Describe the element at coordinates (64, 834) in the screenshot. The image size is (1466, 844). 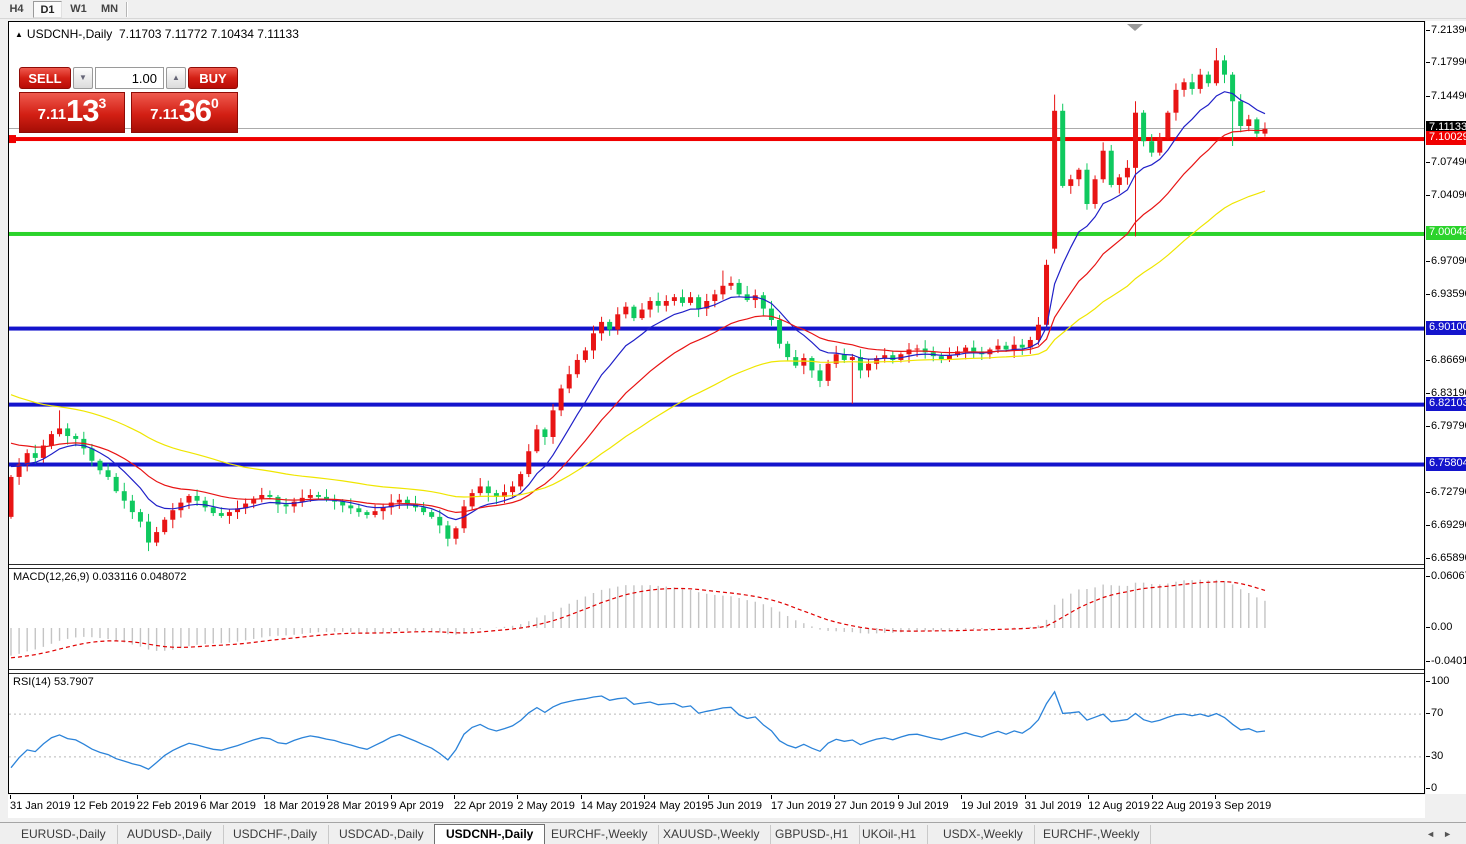
I see `chart-tab-eurusd-daily: EURUSD-,Daily` at that location.